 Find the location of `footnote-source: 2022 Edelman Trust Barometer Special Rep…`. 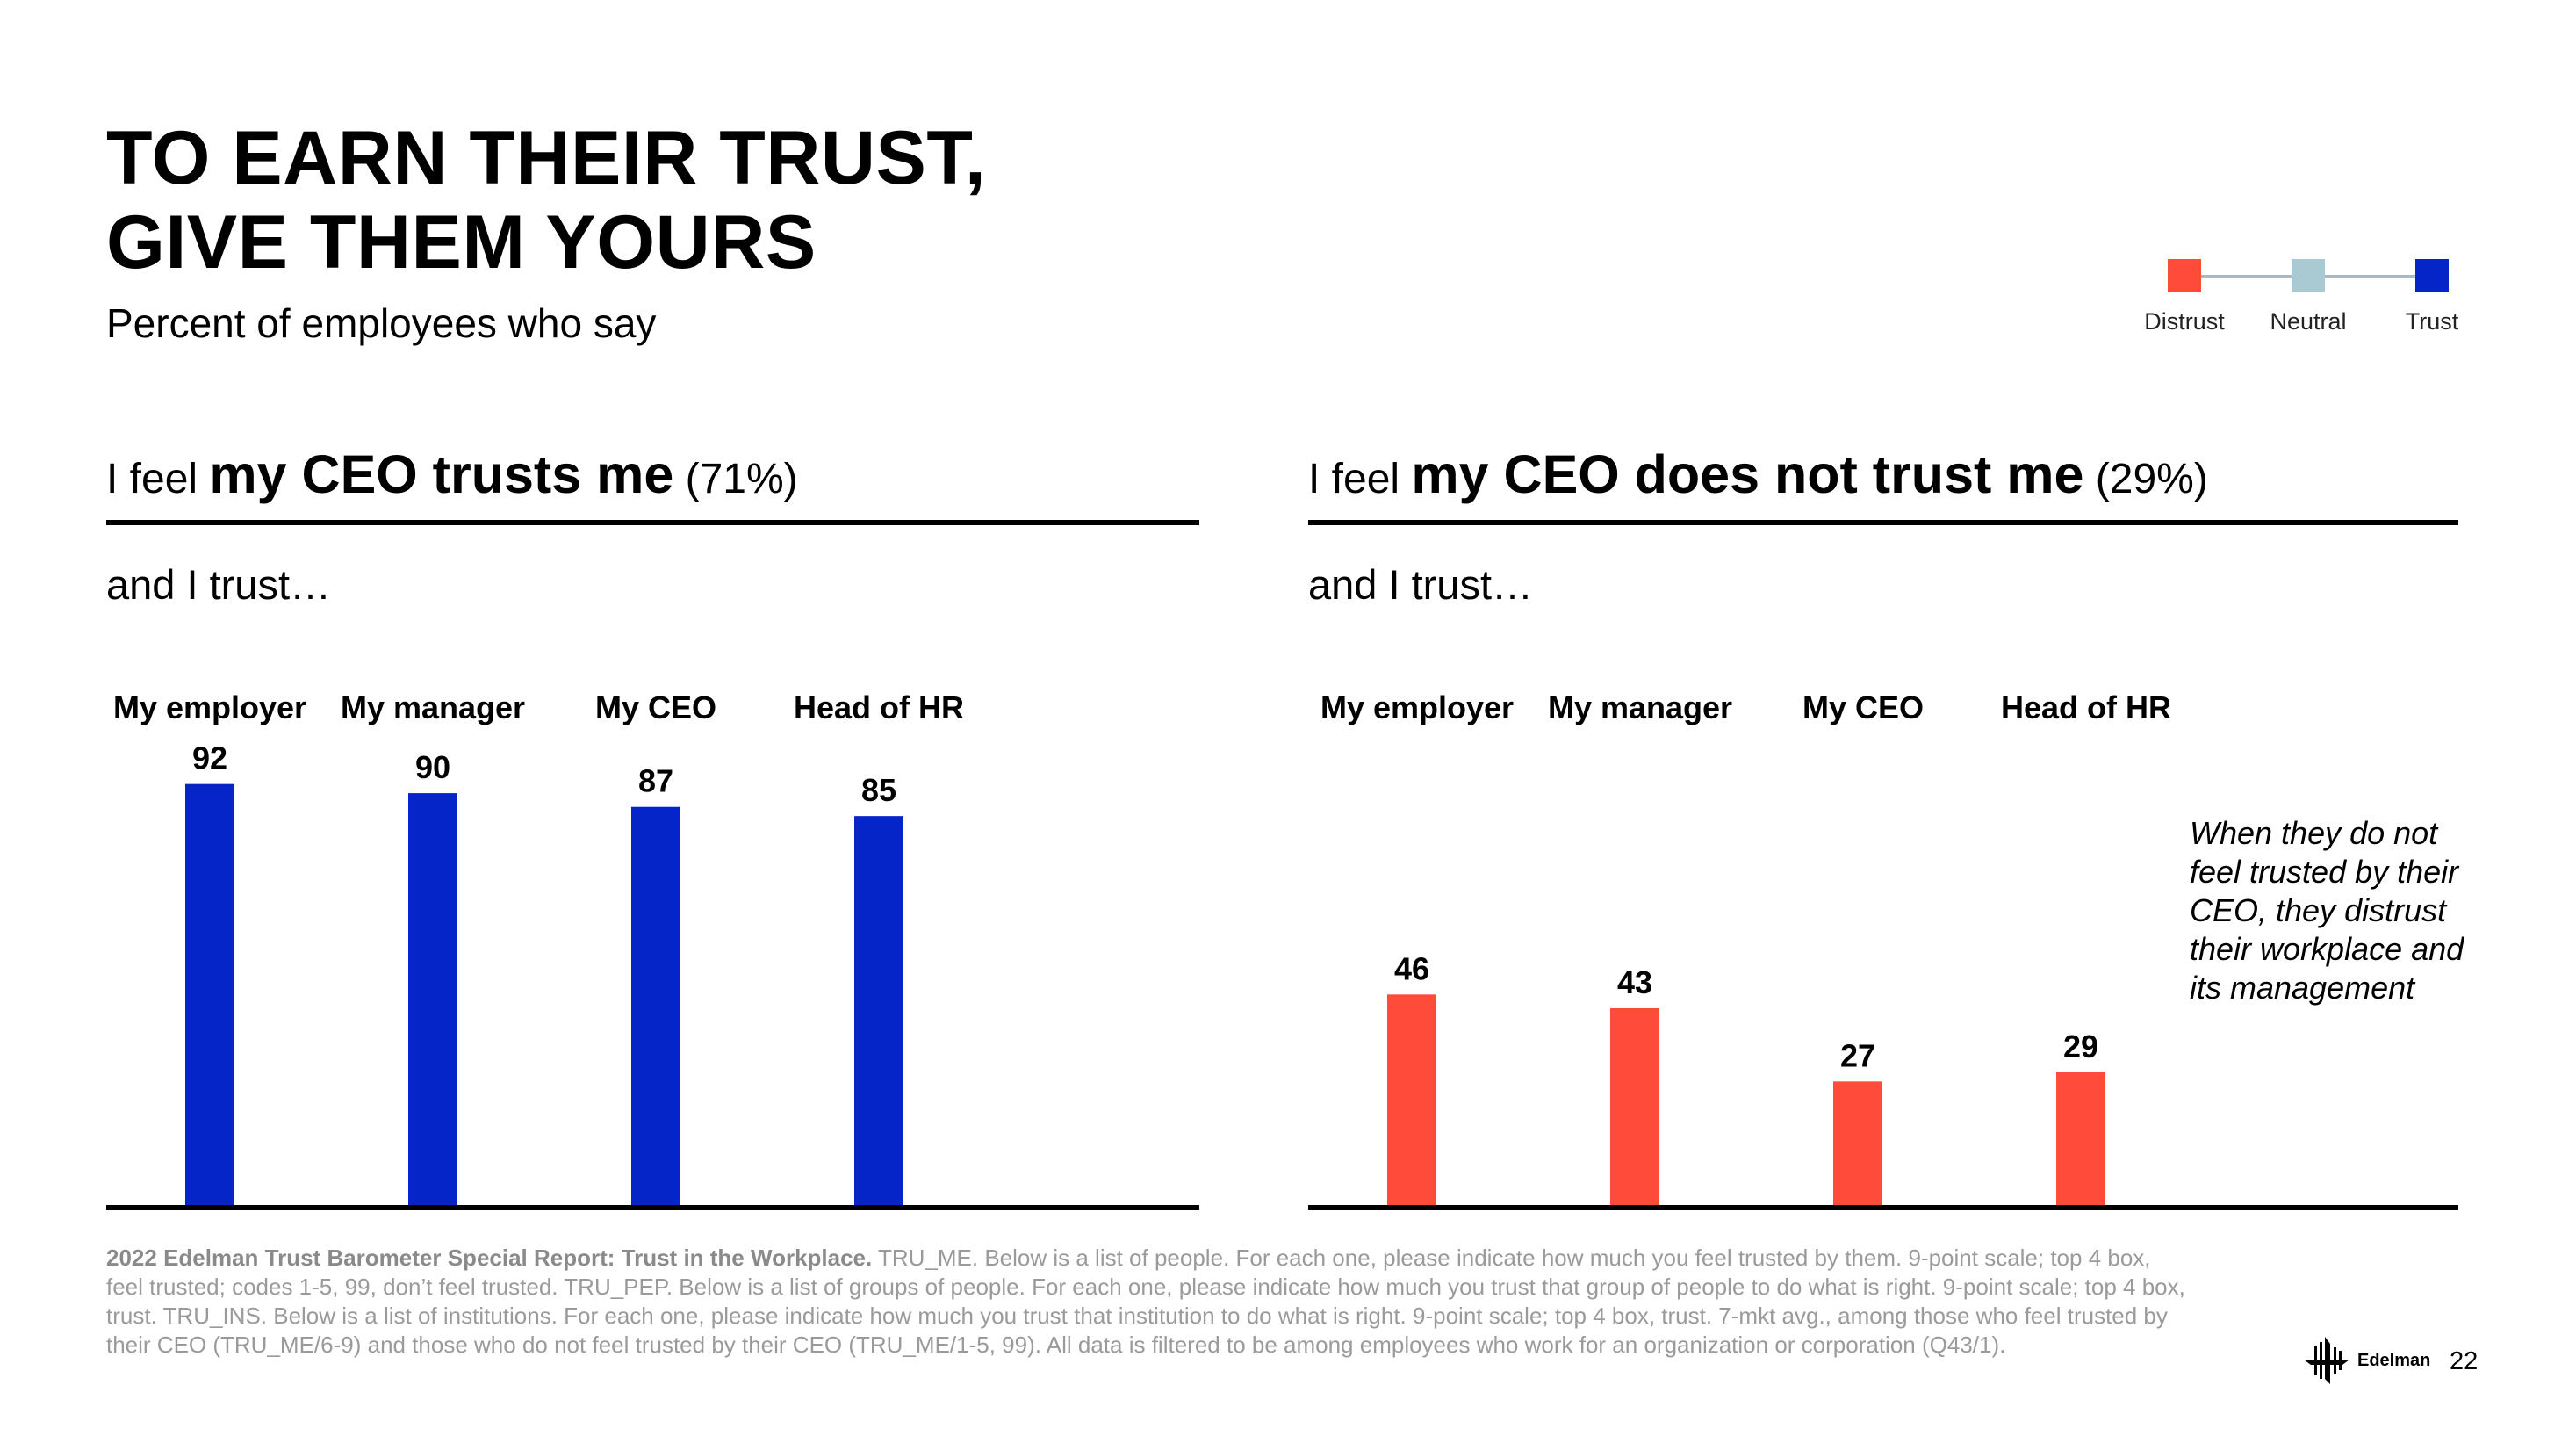

footnote-source: 2022 Edelman Trust Barometer Special Rep… is located at coordinates (489, 1258).